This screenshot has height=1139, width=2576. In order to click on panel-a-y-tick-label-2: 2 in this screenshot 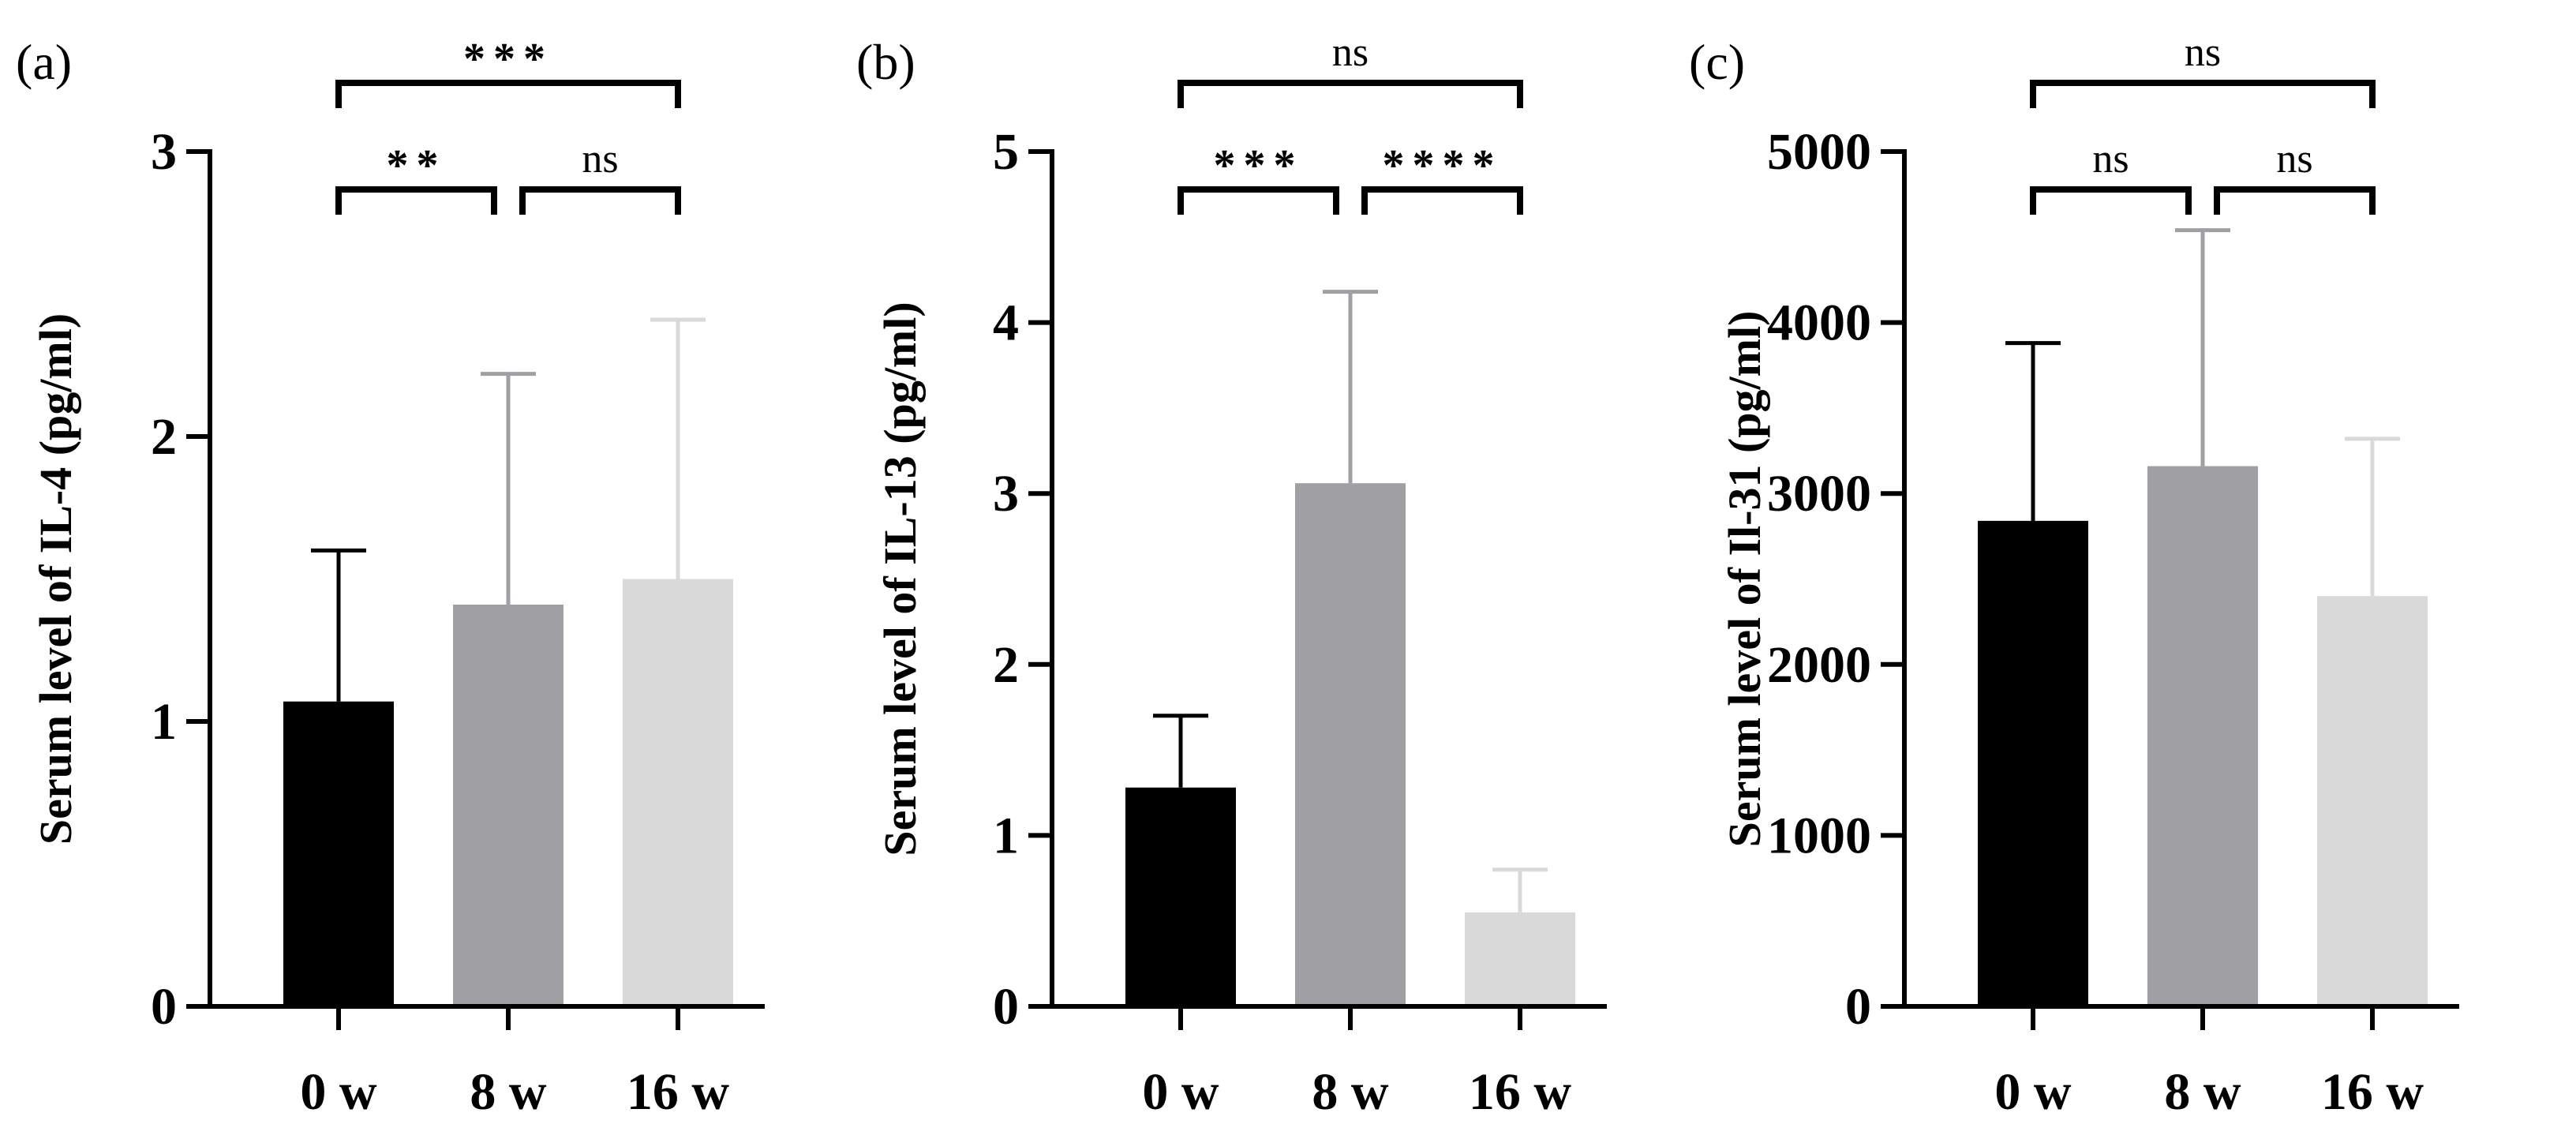, I will do `click(164, 437)`.